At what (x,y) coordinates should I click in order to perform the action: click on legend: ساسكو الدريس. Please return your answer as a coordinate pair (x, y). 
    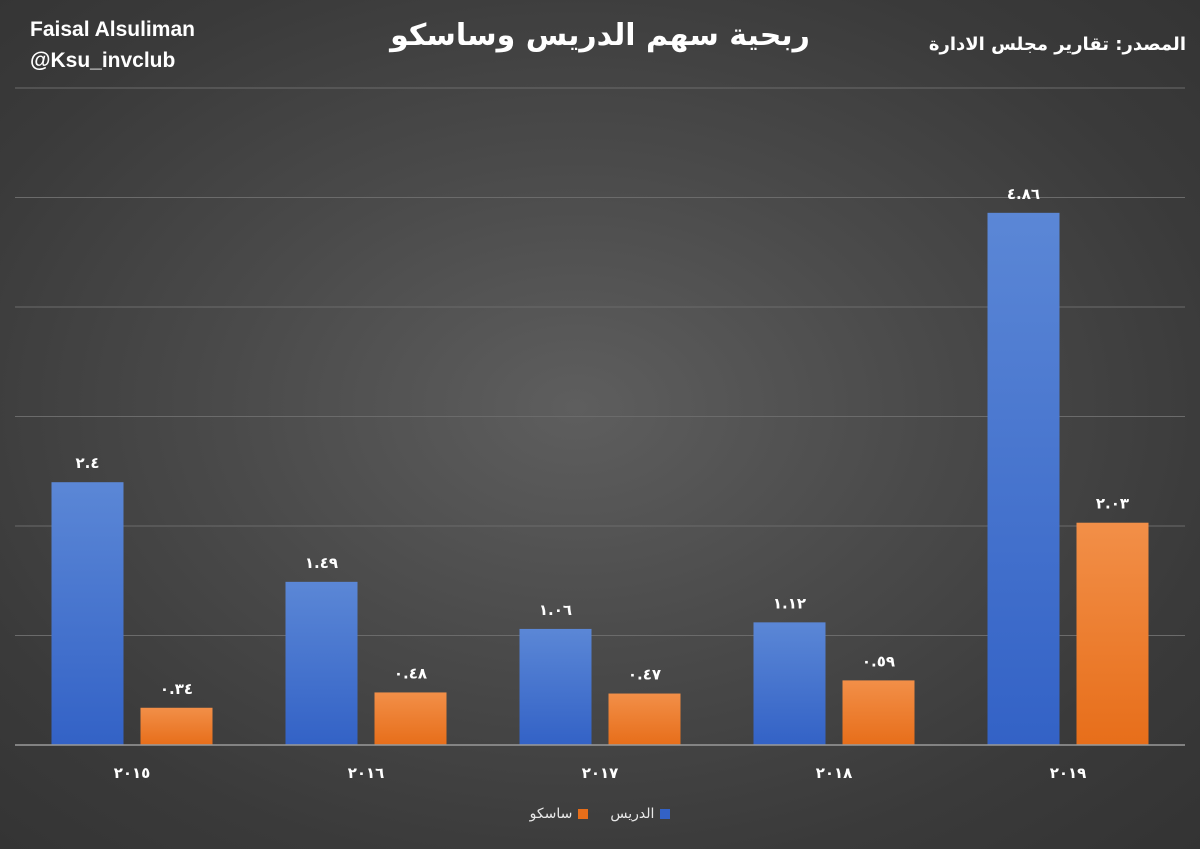
    Looking at the image, I should click on (600, 814).